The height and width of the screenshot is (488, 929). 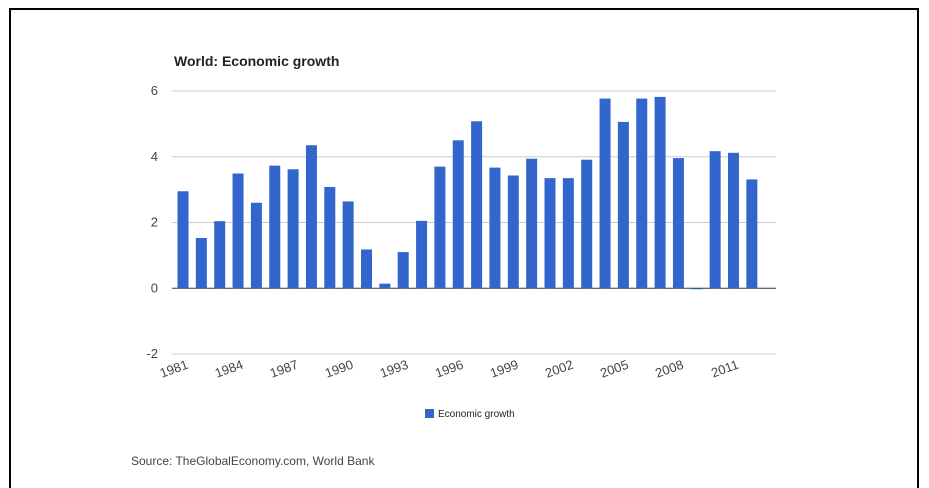 I want to click on bar-1995, so click(x=440, y=227).